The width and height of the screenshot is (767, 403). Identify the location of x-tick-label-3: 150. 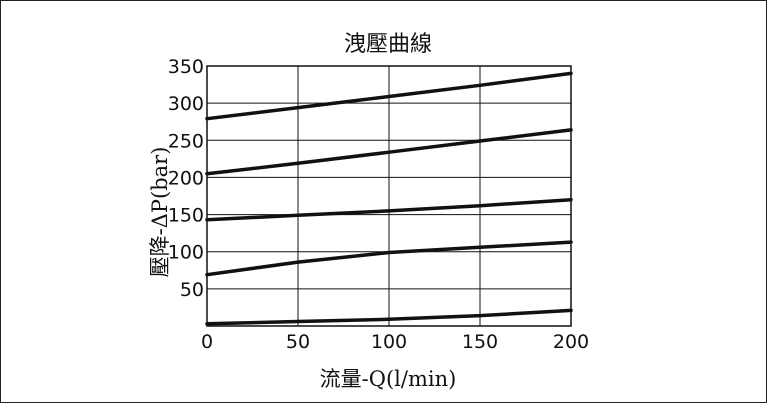
(480, 342).